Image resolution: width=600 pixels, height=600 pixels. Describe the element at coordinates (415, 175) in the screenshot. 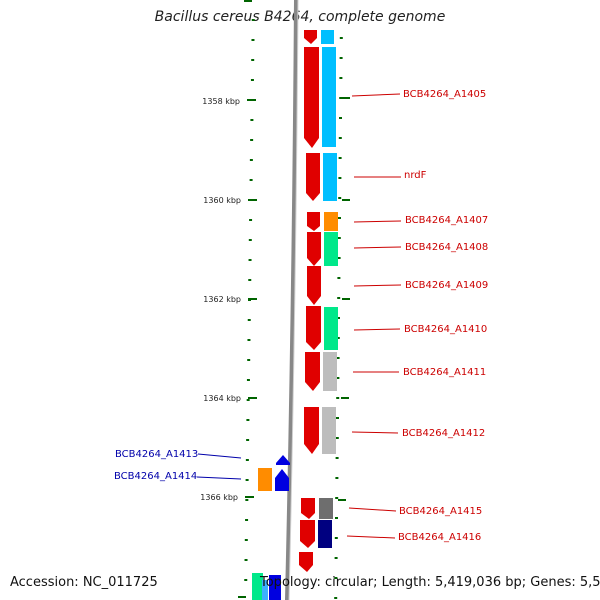

I see `gene-label-nrdf: nrdF` at that location.